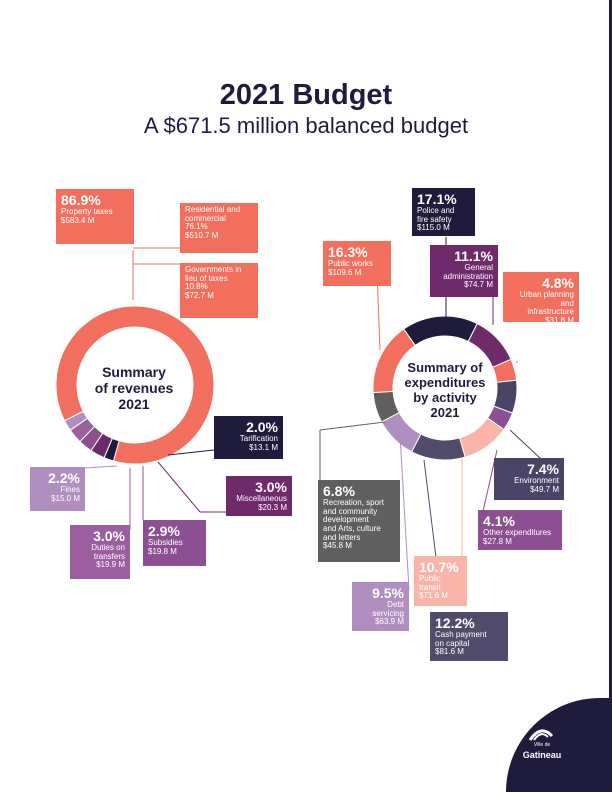 The width and height of the screenshot is (612, 792). What do you see at coordinates (262, 427) in the screenshot?
I see `value-percent: 2.0%` at bounding box center [262, 427].